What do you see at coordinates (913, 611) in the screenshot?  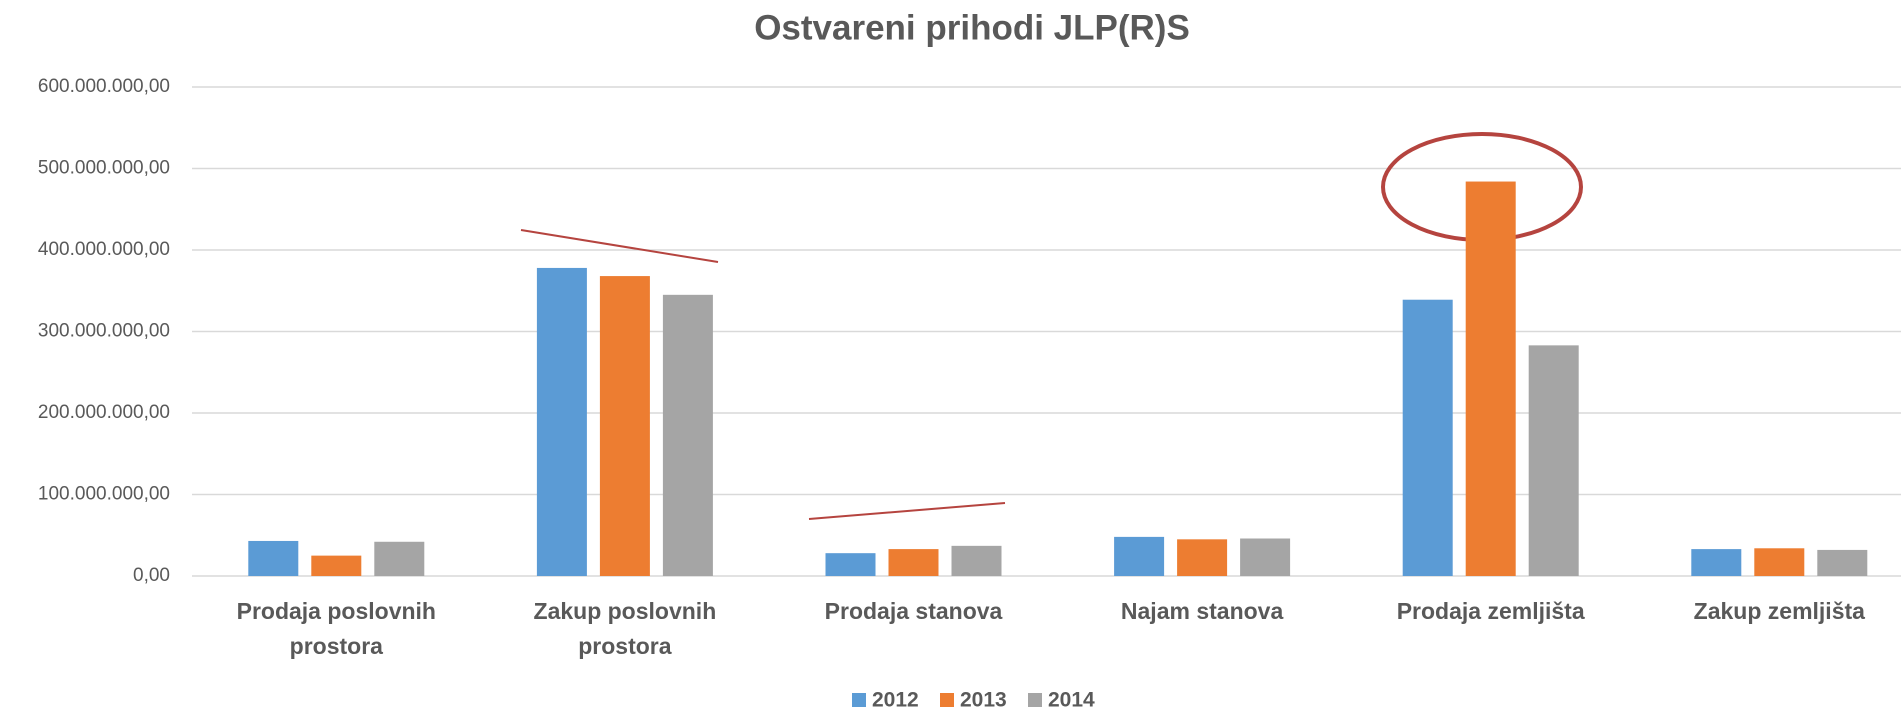 I see `x-tick-label: Prodaja stanova` at bounding box center [913, 611].